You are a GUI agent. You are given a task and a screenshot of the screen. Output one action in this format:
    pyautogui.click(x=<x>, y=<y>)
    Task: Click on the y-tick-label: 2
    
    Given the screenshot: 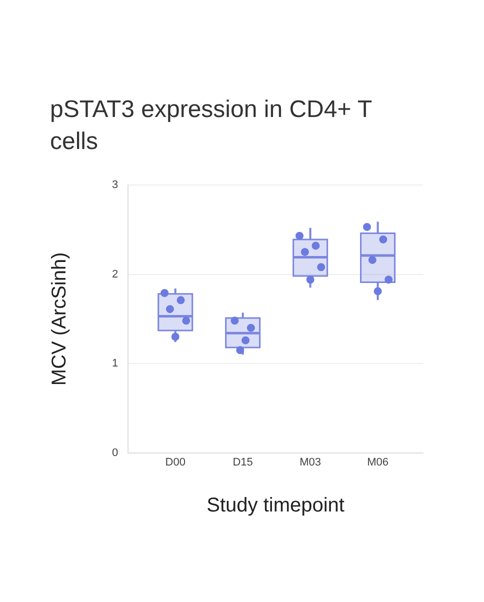 What is the action you would take?
    pyautogui.click(x=115, y=274)
    